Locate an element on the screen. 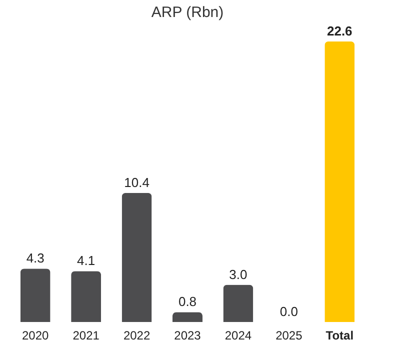  data-label: 4.1 is located at coordinates (86, 260).